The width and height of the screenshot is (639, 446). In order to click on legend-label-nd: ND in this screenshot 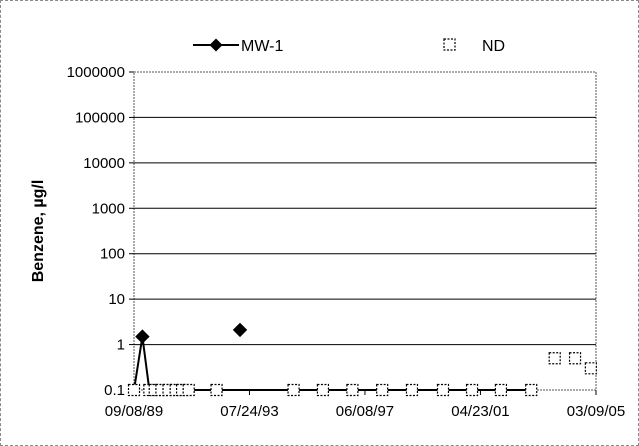, I will do `click(493, 46)`.